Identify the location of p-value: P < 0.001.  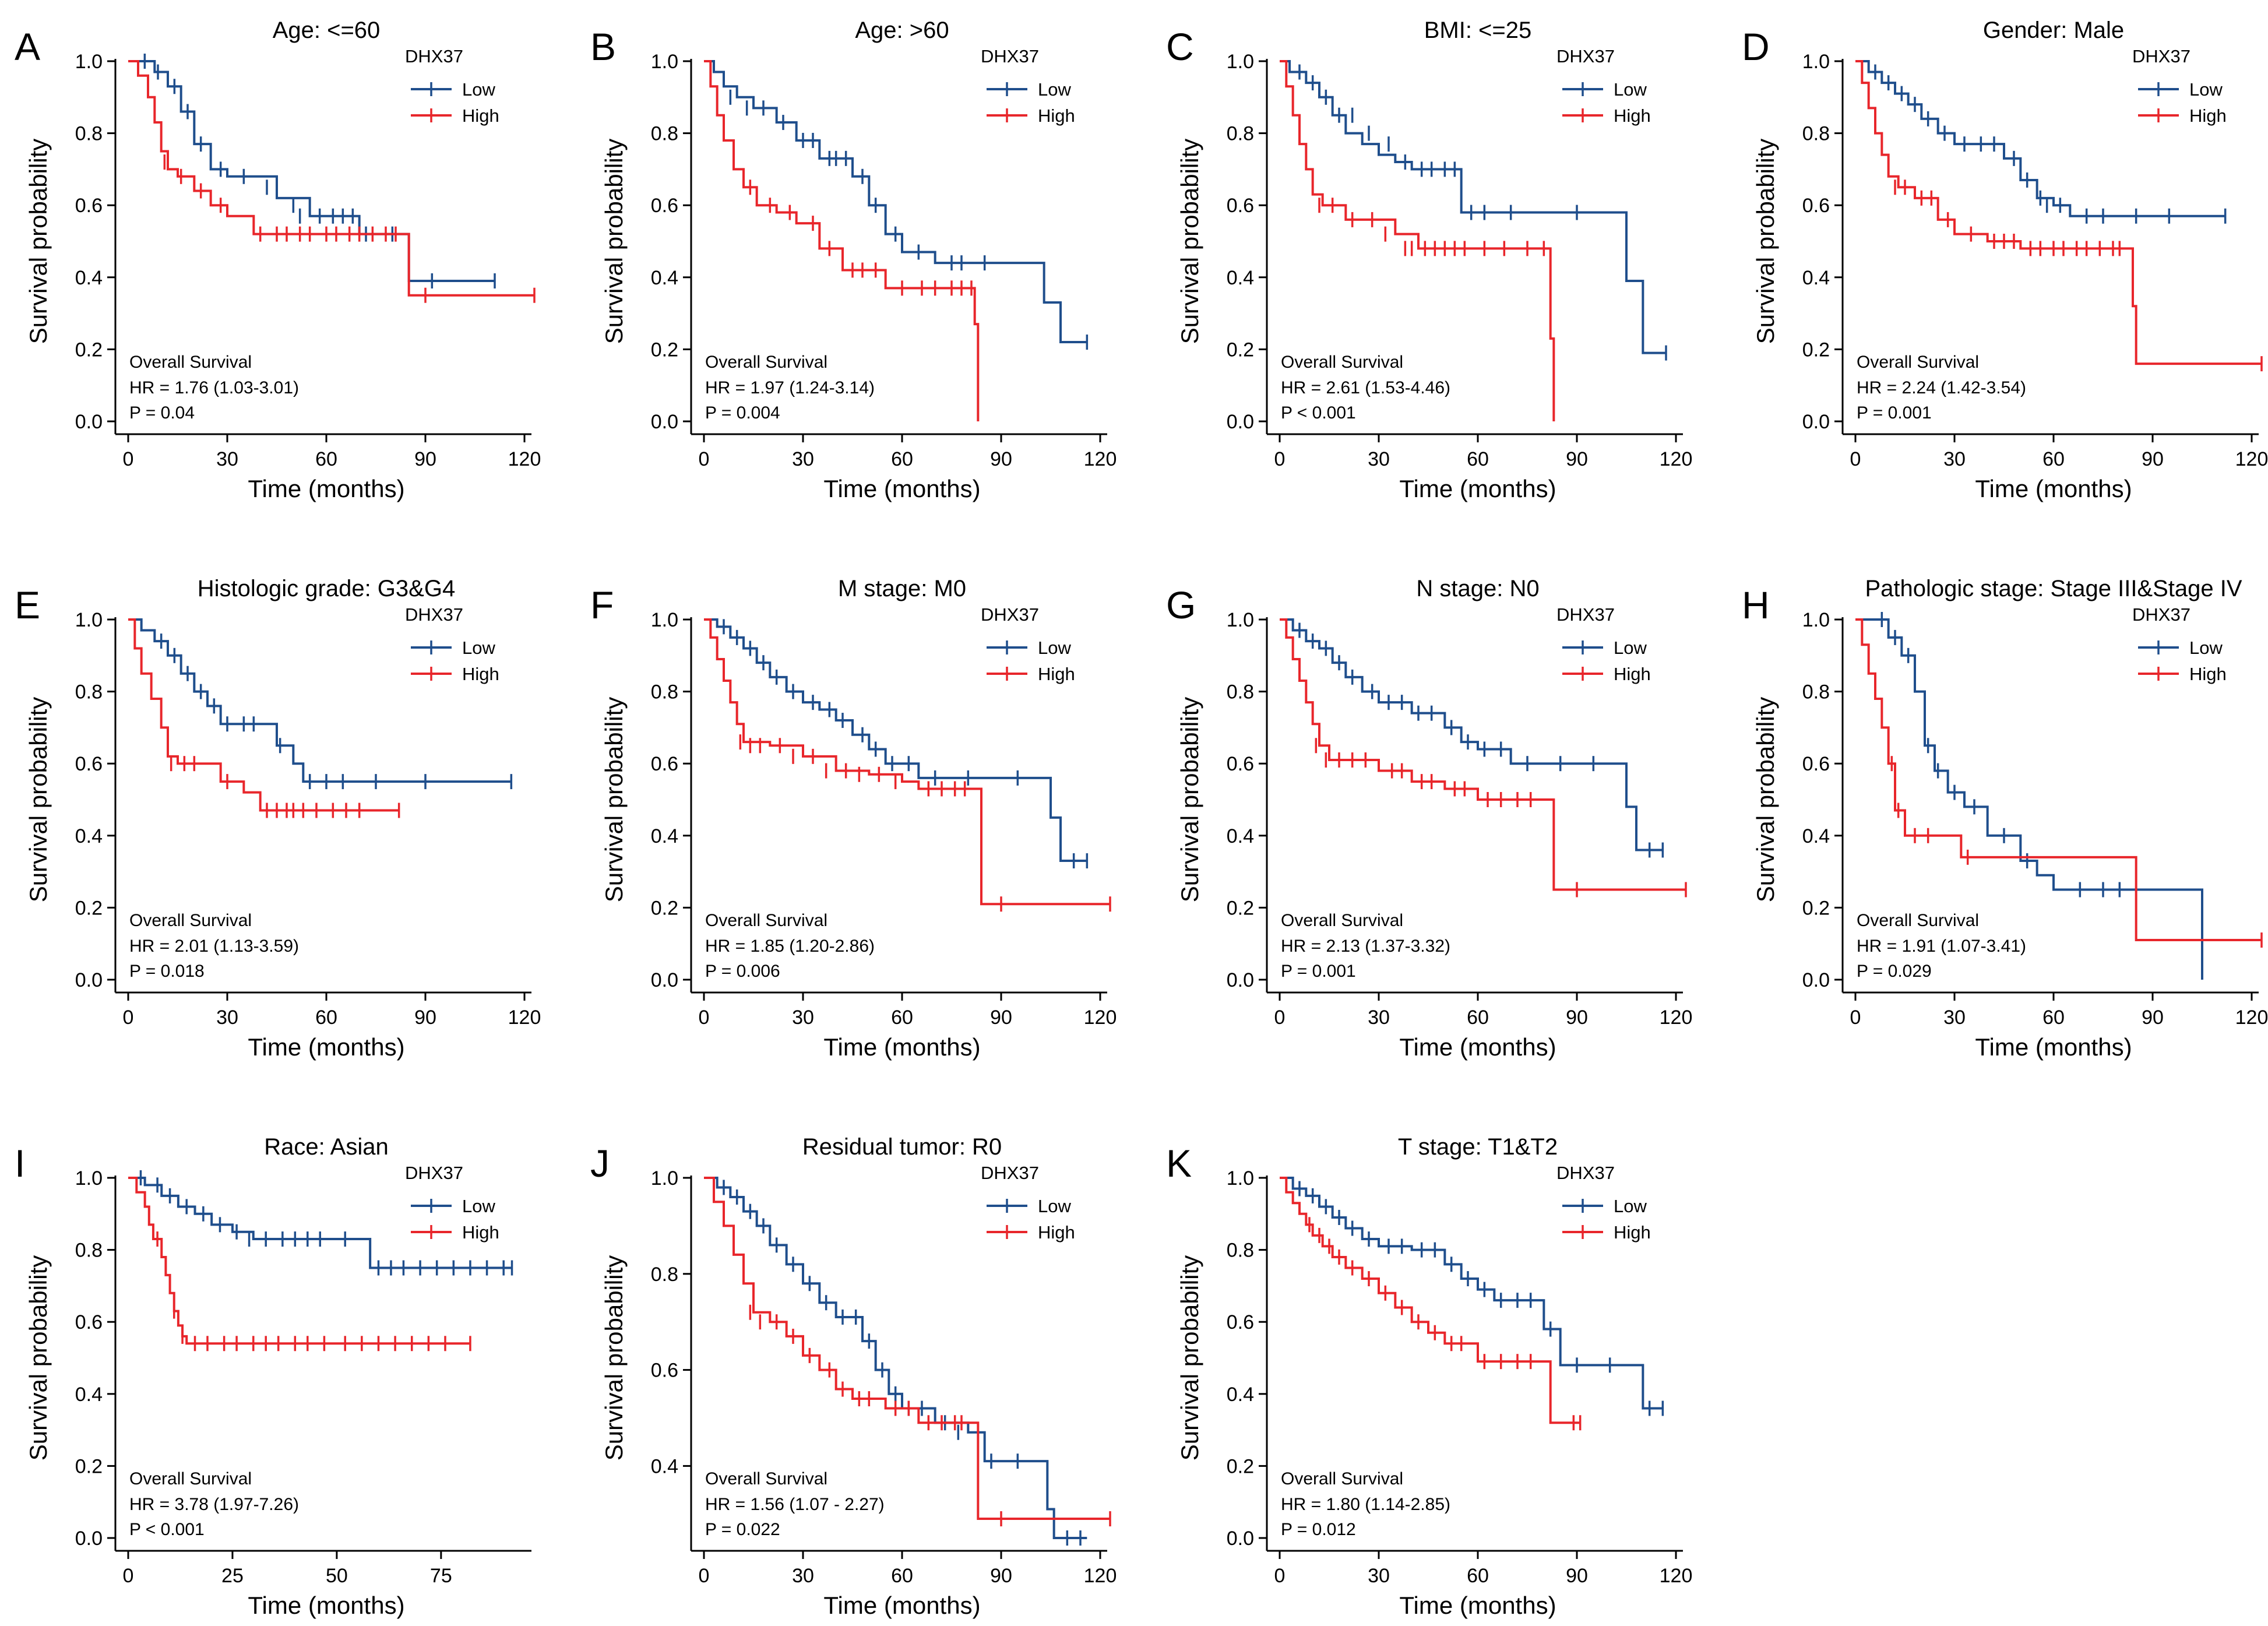
(1319, 413).